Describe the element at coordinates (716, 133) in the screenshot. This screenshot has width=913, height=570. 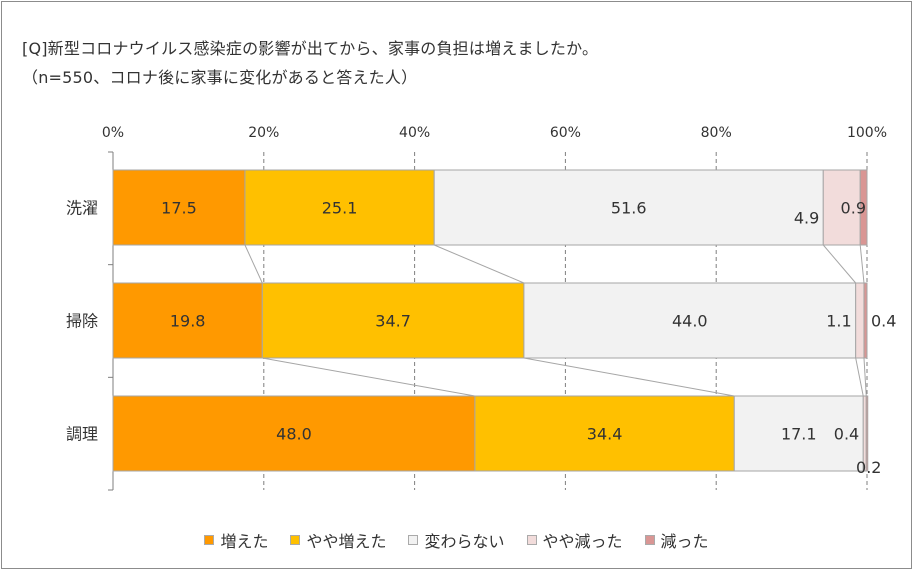
I see `x-tick-label: 80%` at that location.